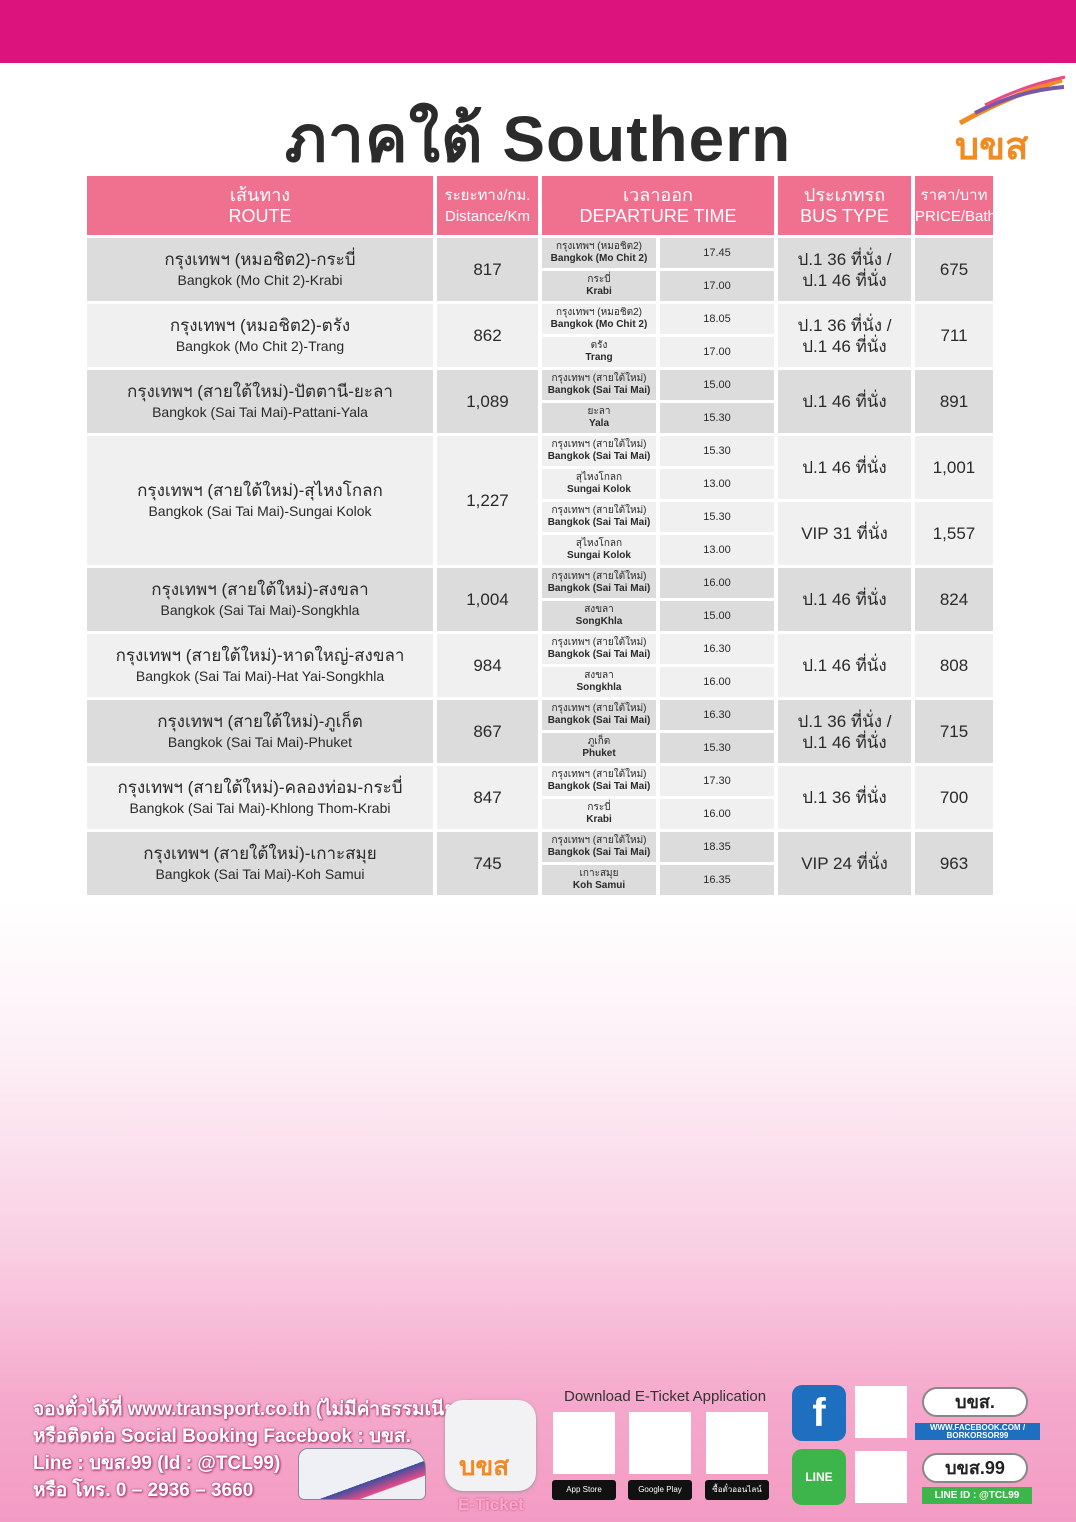 The height and width of the screenshot is (1522, 1076). I want to click on route-name-th: กรุงเทพฯ (สายใต้ใหม่)-หาดใหญ่-สงขลา, so click(260, 655).